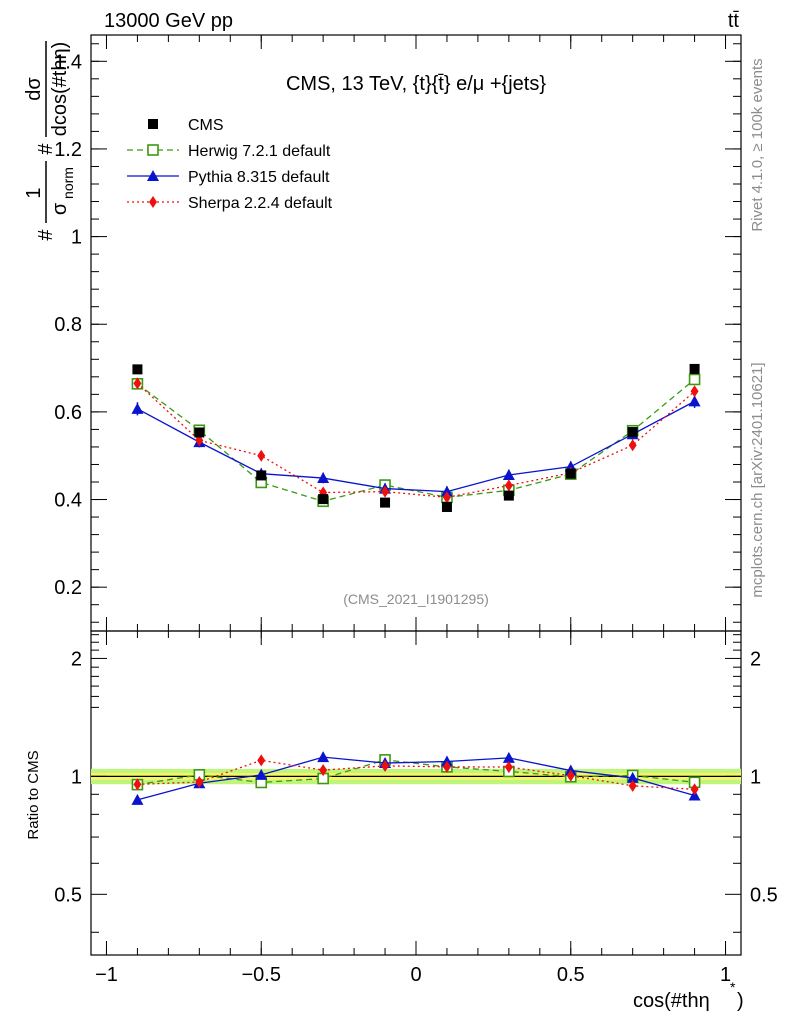 This screenshot has width=786, height=1024. Describe the element at coordinates (33, 794) in the screenshot. I see `y-axis-label-ratio: Ratio to CMS` at that location.